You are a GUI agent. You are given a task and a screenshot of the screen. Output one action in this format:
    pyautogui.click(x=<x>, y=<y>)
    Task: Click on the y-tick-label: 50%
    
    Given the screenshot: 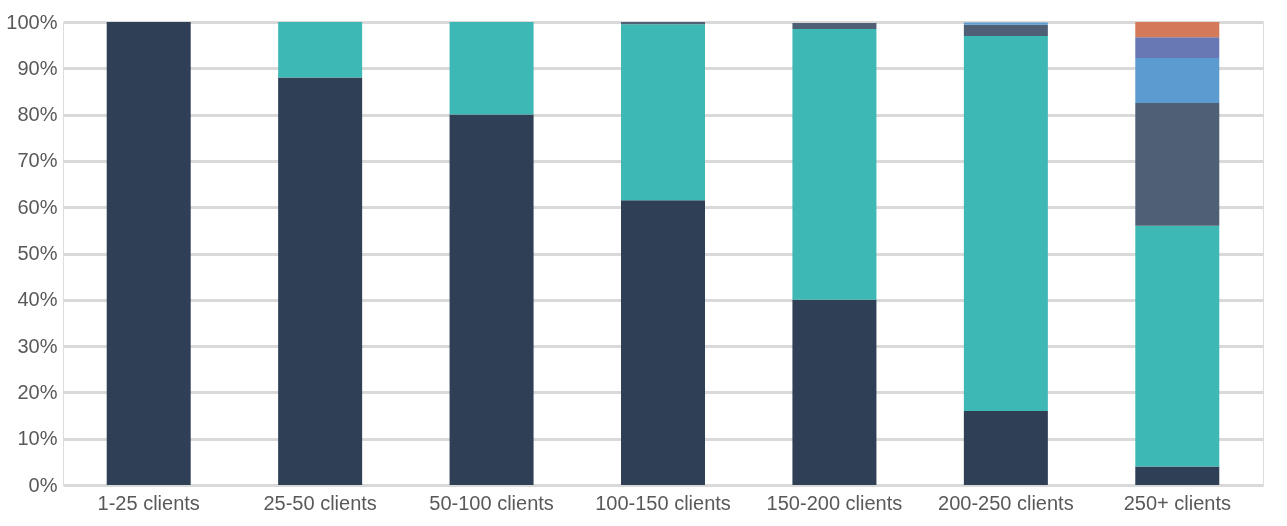 What is the action you would take?
    pyautogui.click(x=37, y=253)
    